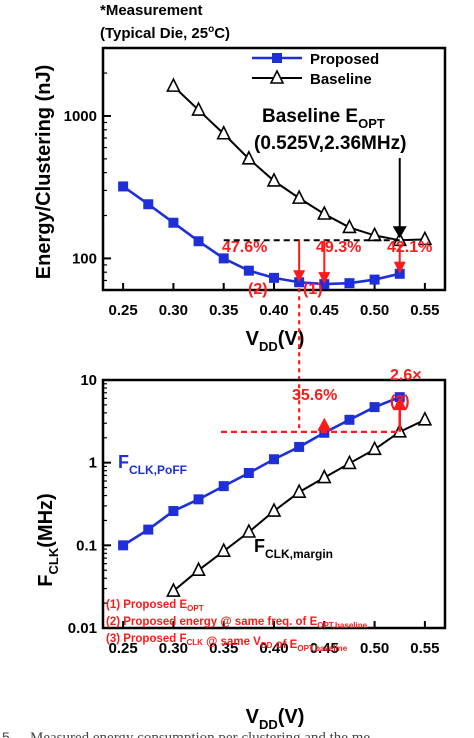  Describe the element at coordinates (6, 733) in the screenshot. I see `caption-prefix: 5` at that location.